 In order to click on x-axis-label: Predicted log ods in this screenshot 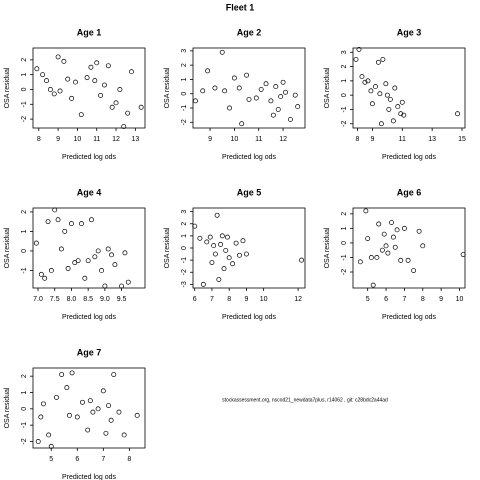, I will do `click(89, 317)`.